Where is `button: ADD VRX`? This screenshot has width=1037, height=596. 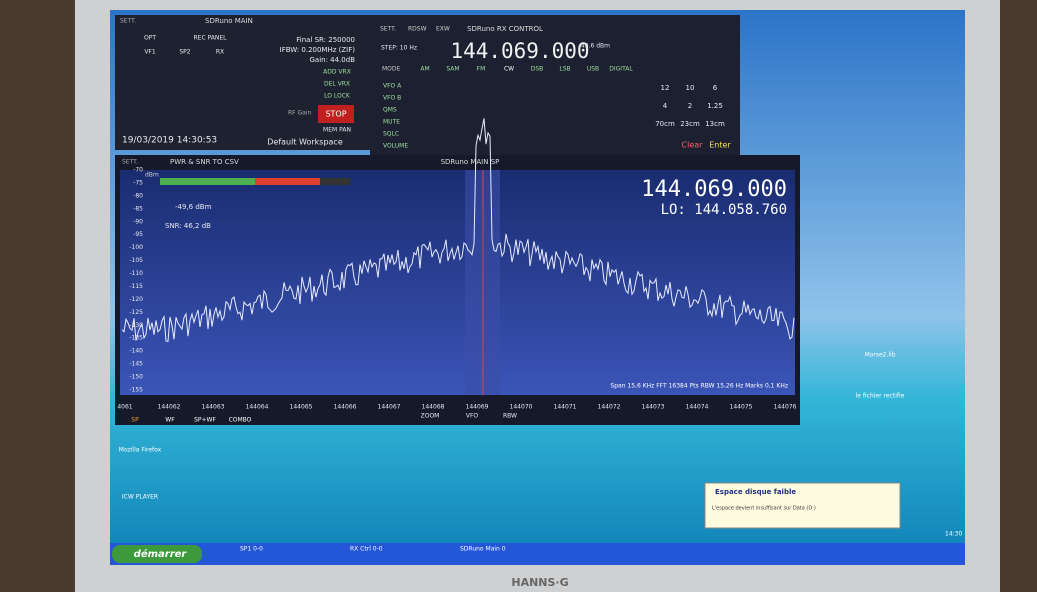 button: ADD VRX is located at coordinates (337, 72).